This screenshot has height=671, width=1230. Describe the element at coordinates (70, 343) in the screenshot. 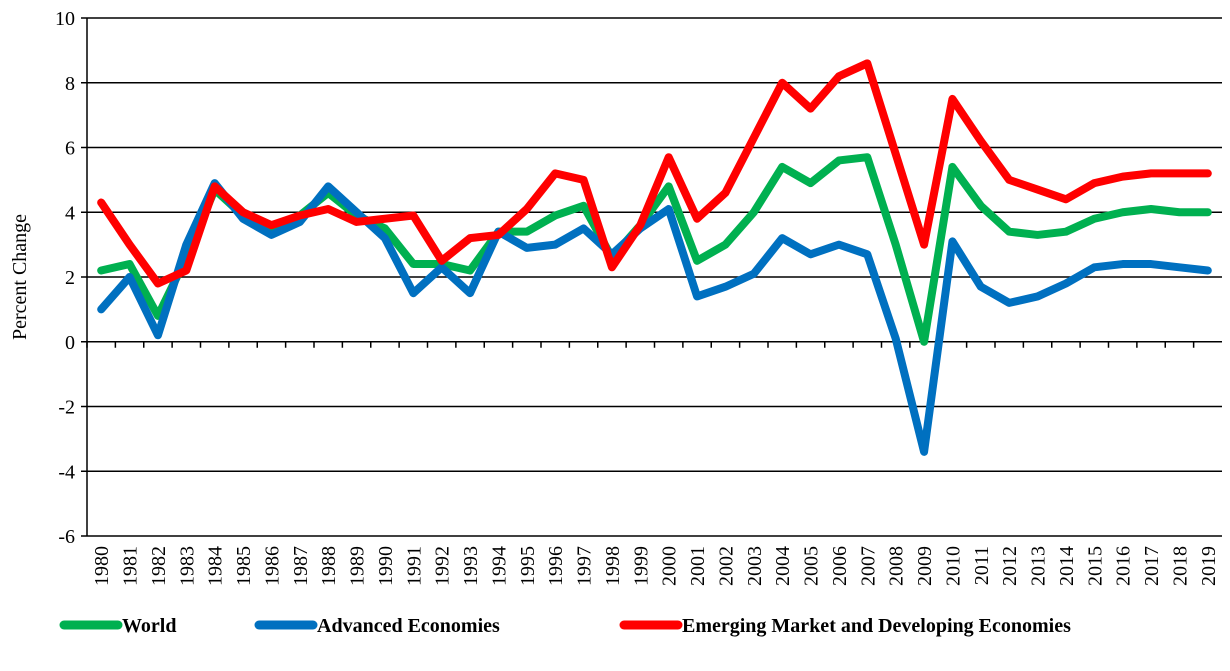

I see `y-tick-label: 0` at that location.